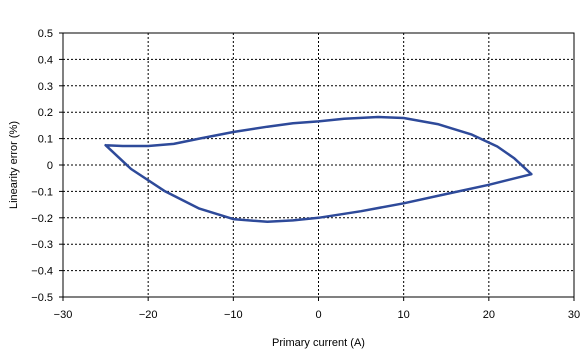  I want to click on y-tick-label: 0, so click(50, 166).